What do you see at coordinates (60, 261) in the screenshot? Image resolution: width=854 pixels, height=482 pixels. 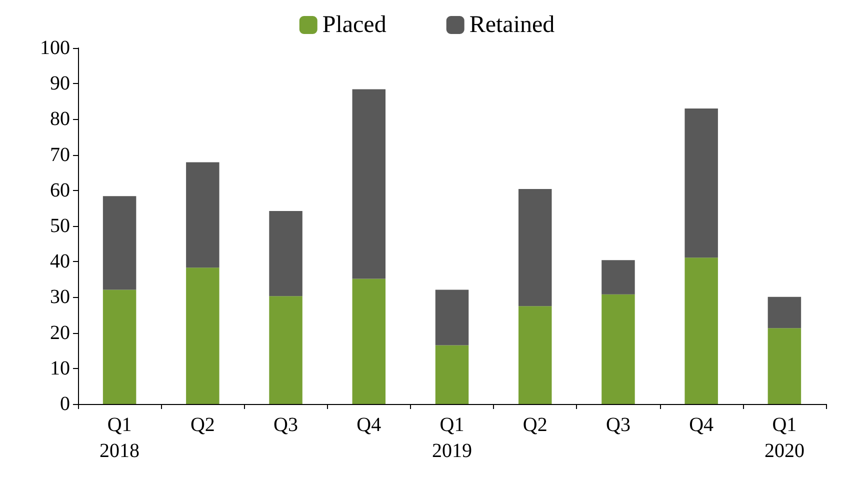 I see `y-tick-label: 40` at bounding box center [60, 261].